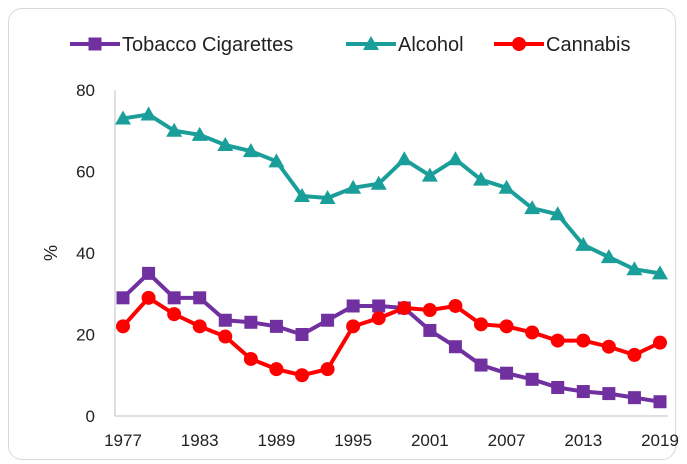 This screenshot has width=687, height=464. What do you see at coordinates (85, 172) in the screenshot?
I see `y-tick-label: 60` at bounding box center [85, 172].